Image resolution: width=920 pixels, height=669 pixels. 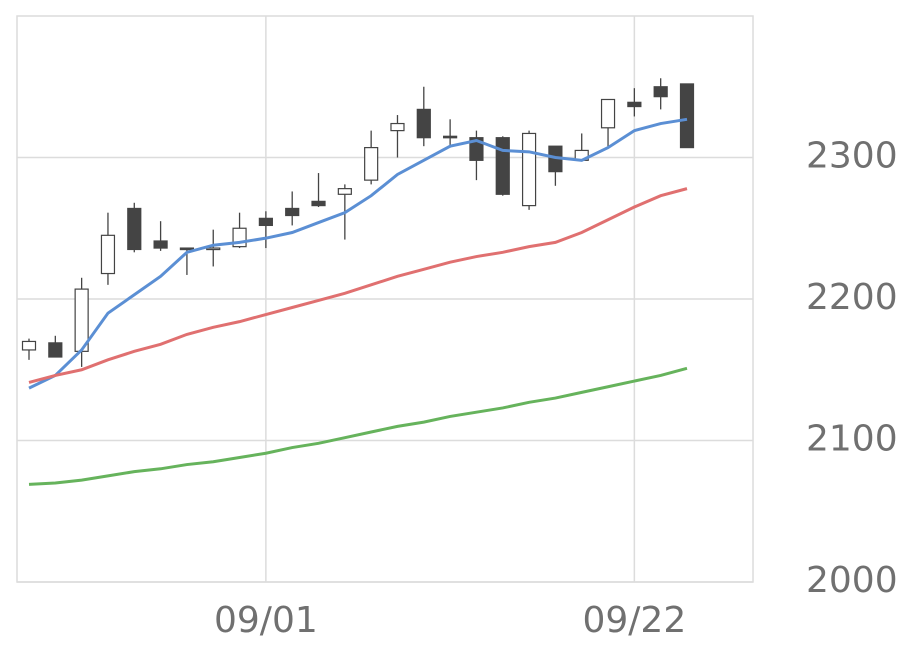 What do you see at coordinates (266, 620) in the screenshot?
I see `x-tick-label: 09/01` at bounding box center [266, 620].